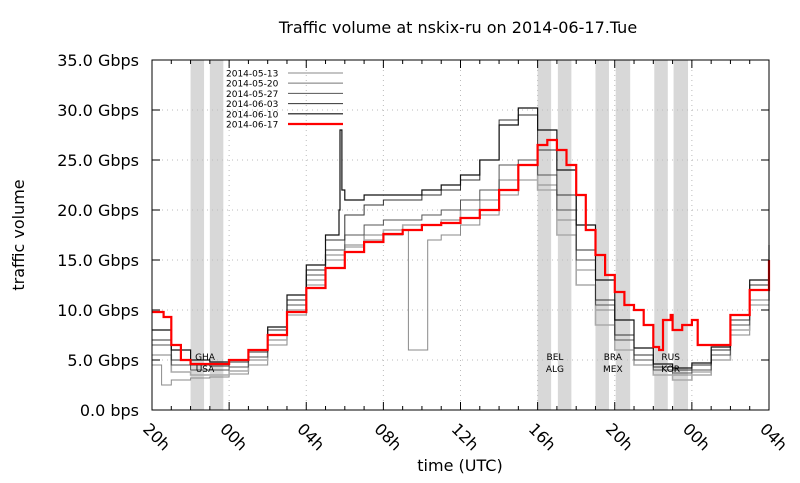  What do you see at coordinates (109, 410) in the screenshot?
I see `y-tick-label: 0.0 bps` at bounding box center [109, 410].